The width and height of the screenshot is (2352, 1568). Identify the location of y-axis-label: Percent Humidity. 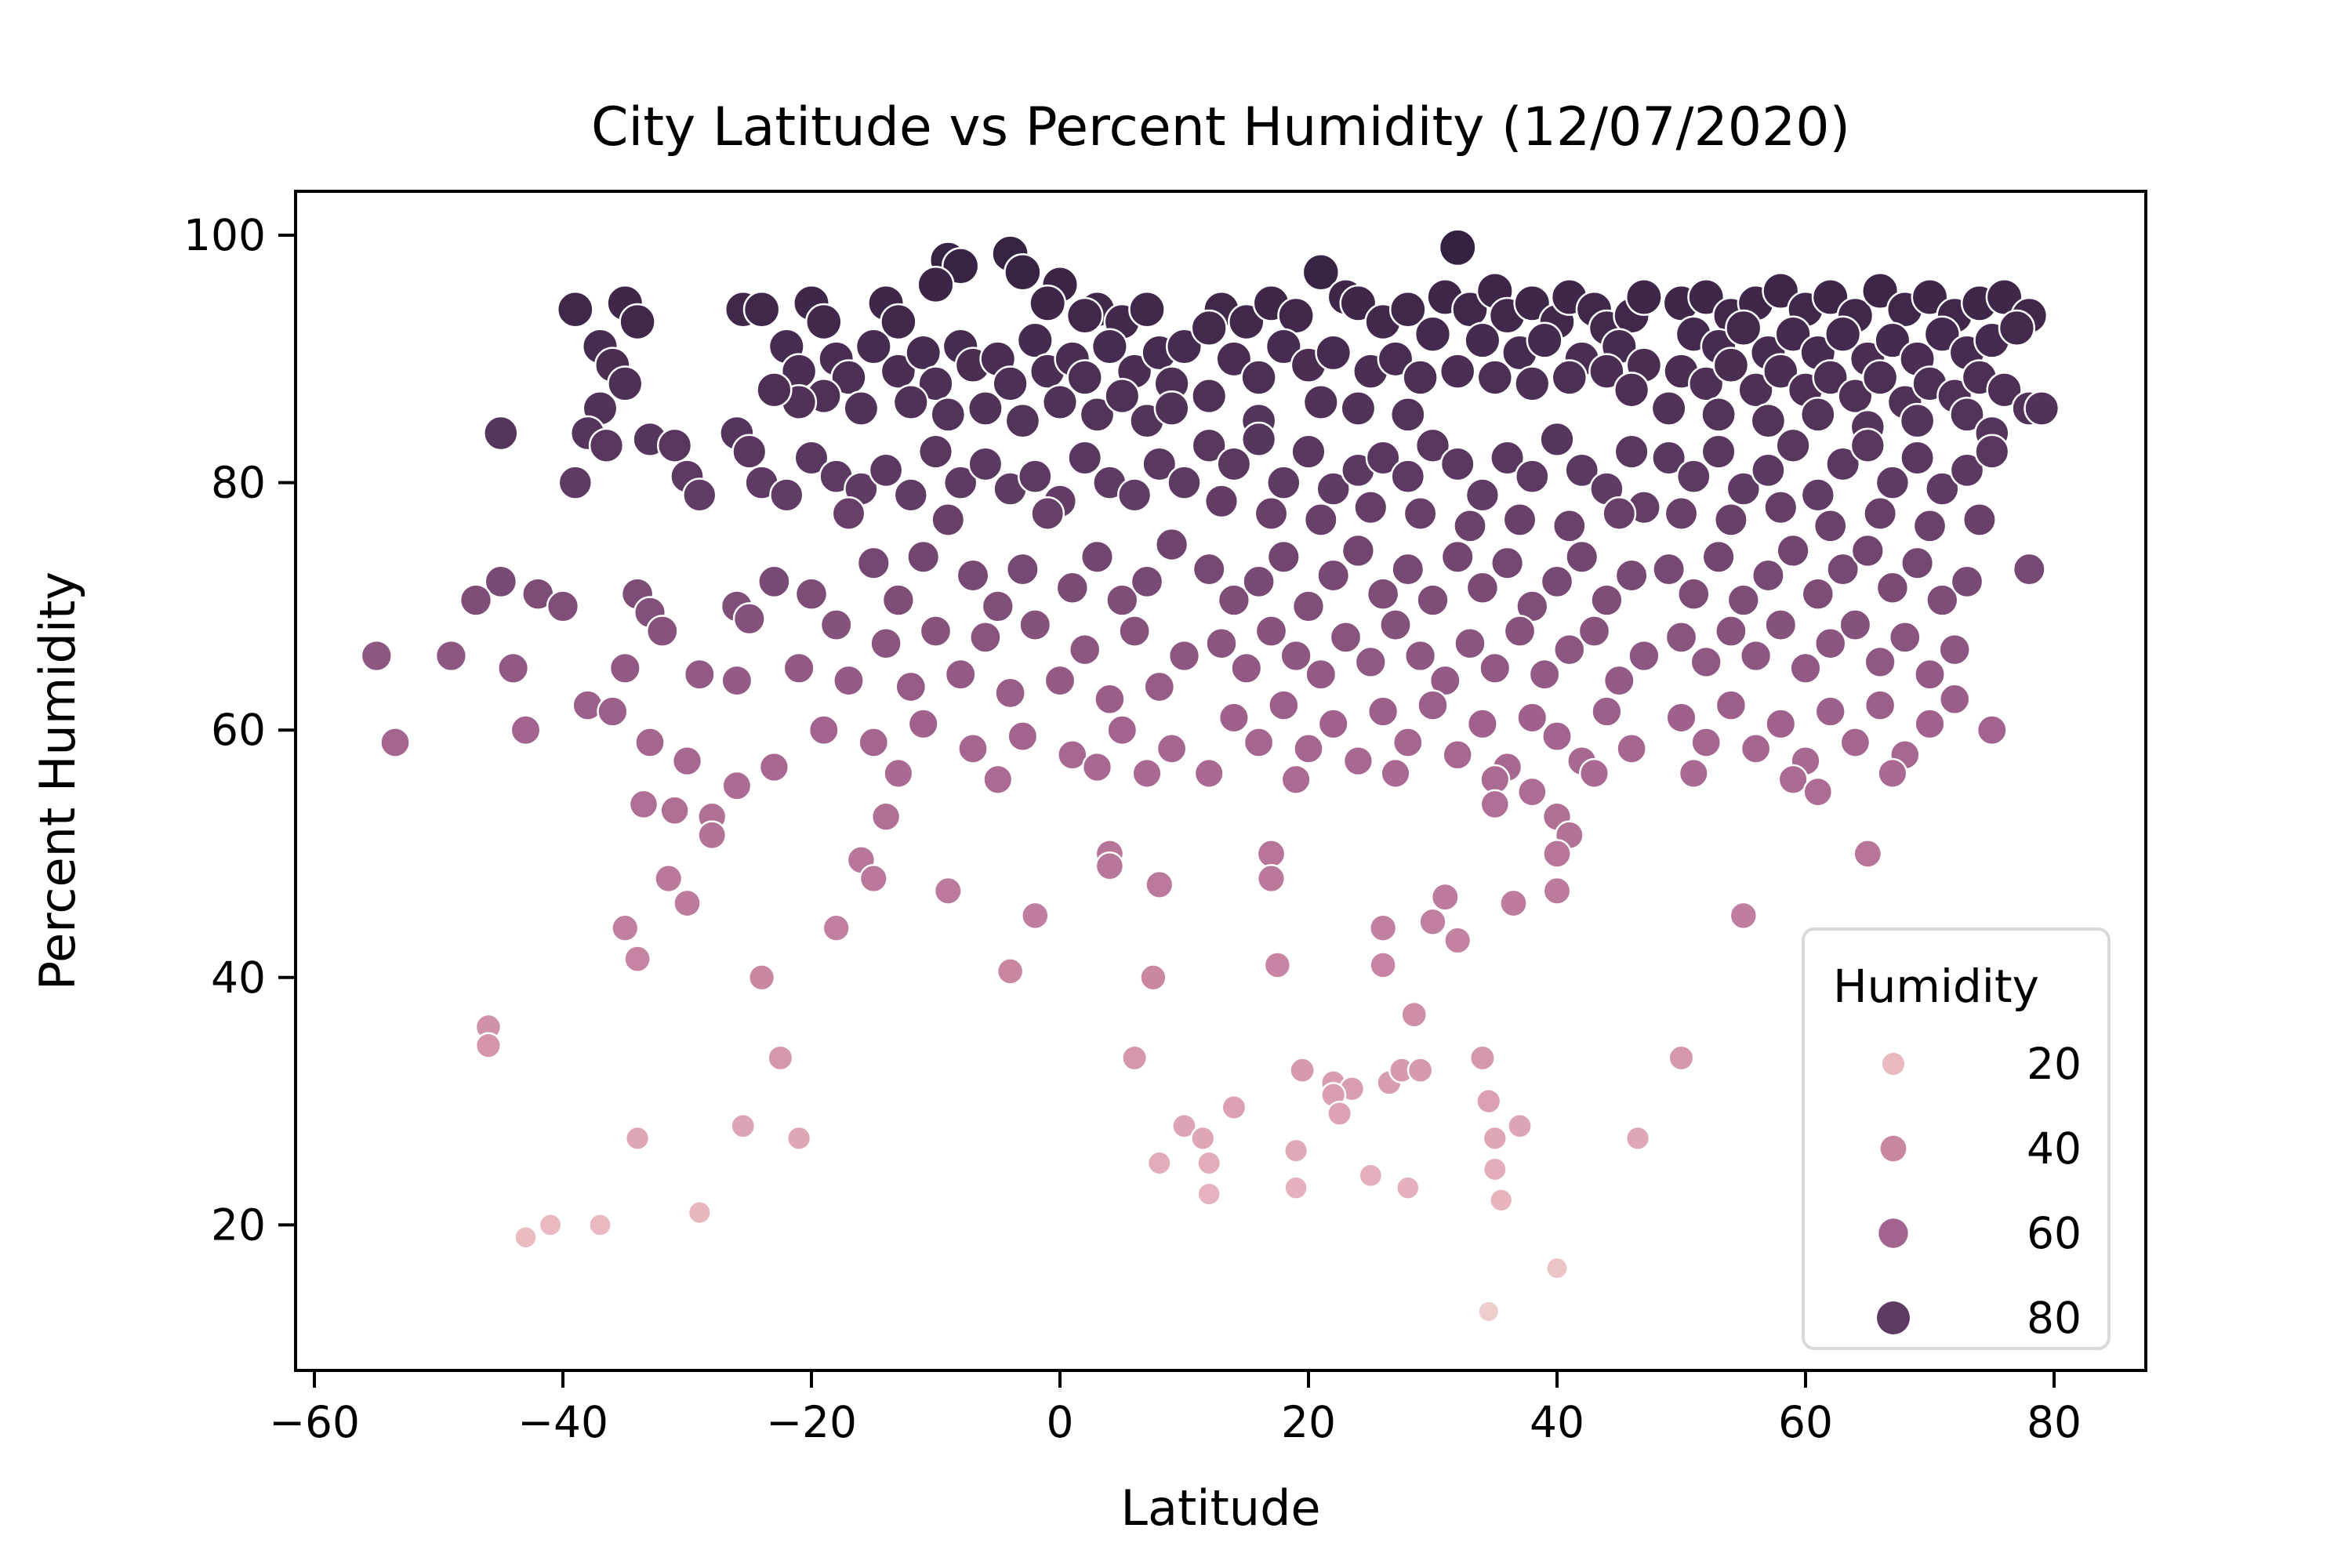
(57, 781).